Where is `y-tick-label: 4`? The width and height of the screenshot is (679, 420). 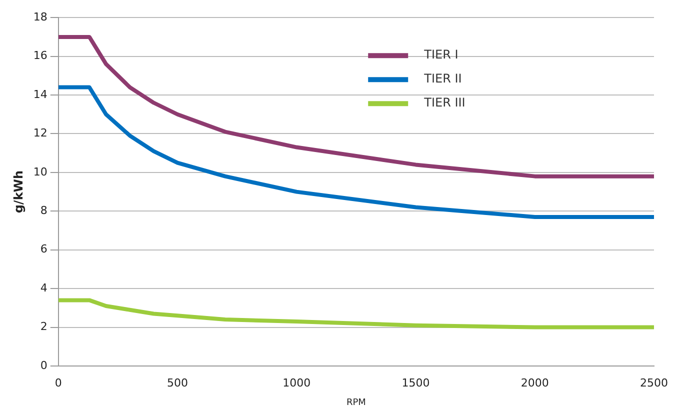
y-tick-label: 4 is located at coordinates (44, 287).